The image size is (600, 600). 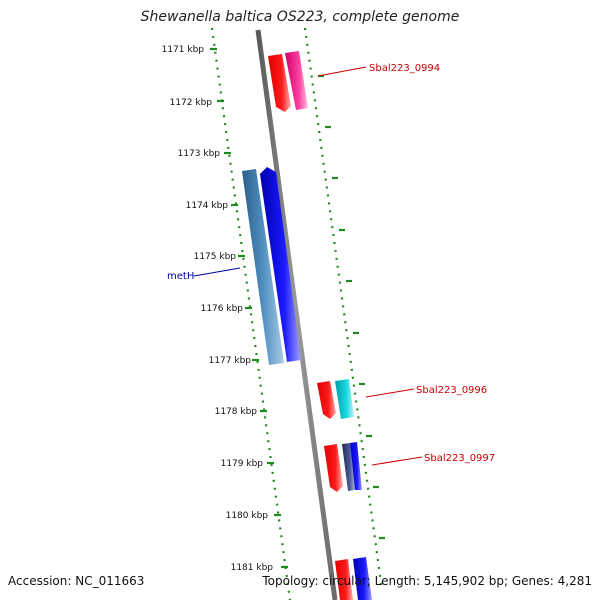 I want to click on inner-ruler-ticks, so click(x=249, y=308).